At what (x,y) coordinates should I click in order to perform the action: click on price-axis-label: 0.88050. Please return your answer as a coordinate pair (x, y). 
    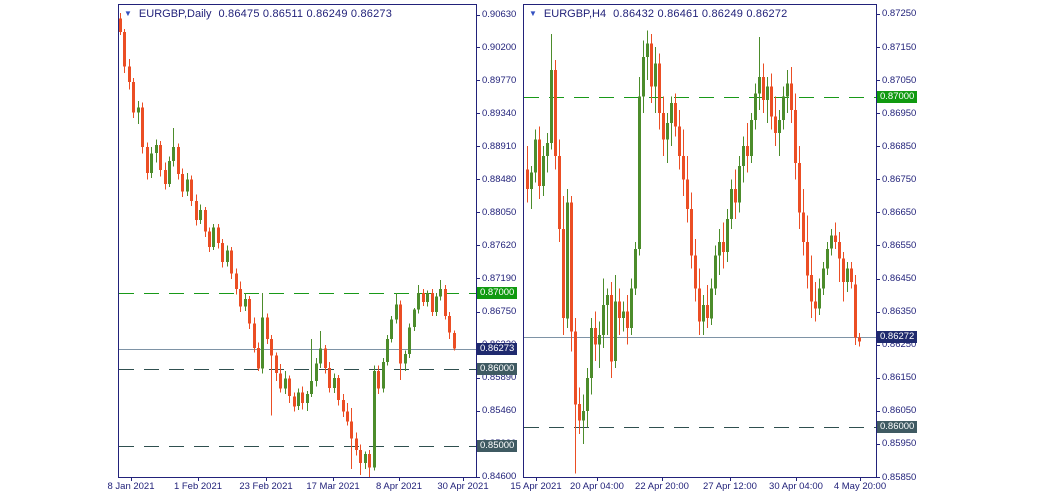
    Looking at the image, I should click on (499, 212).